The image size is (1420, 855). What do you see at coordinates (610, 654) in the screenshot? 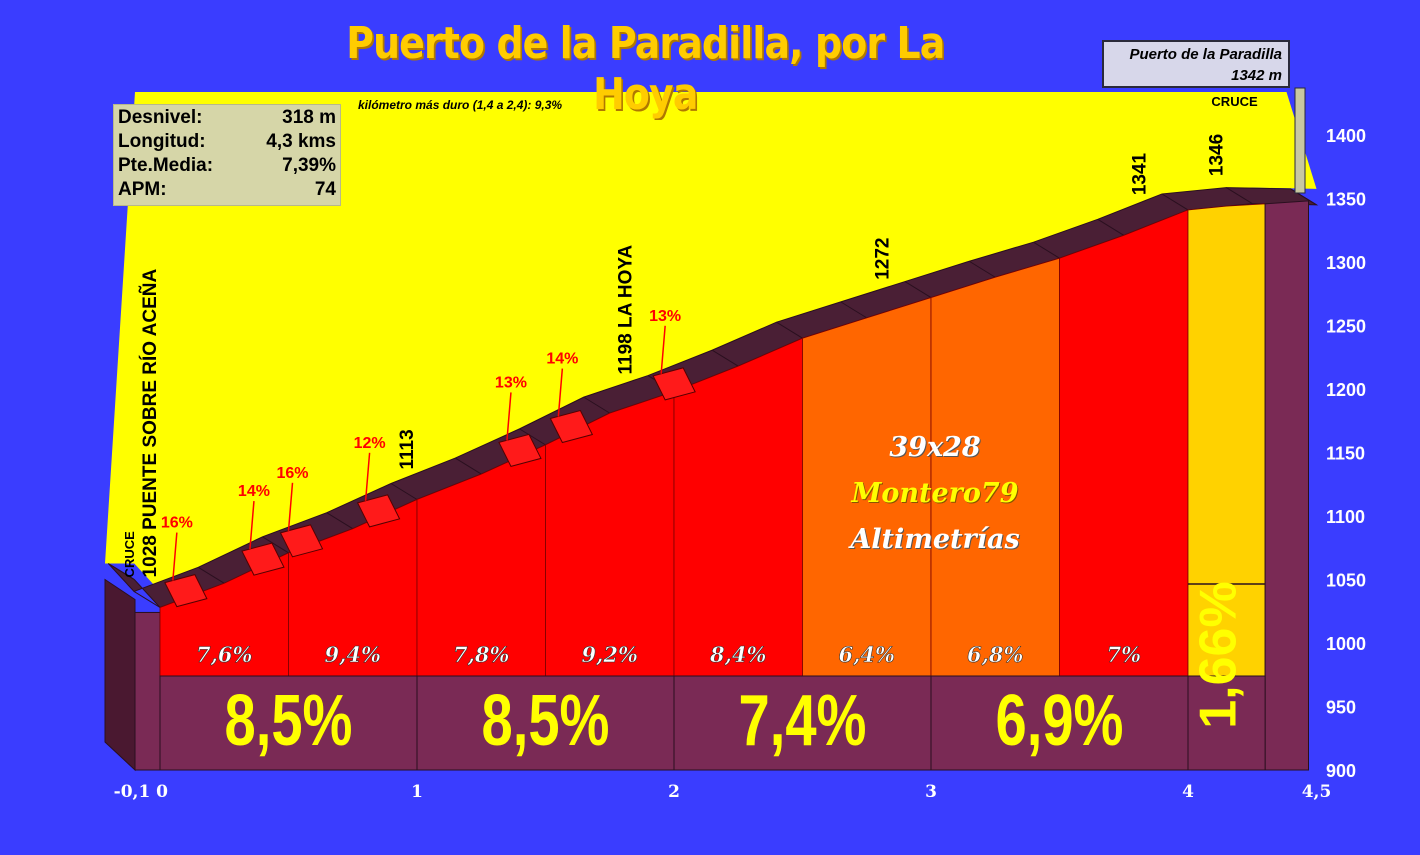
I see `half-km-grade-label: 9,2%` at bounding box center [610, 654].